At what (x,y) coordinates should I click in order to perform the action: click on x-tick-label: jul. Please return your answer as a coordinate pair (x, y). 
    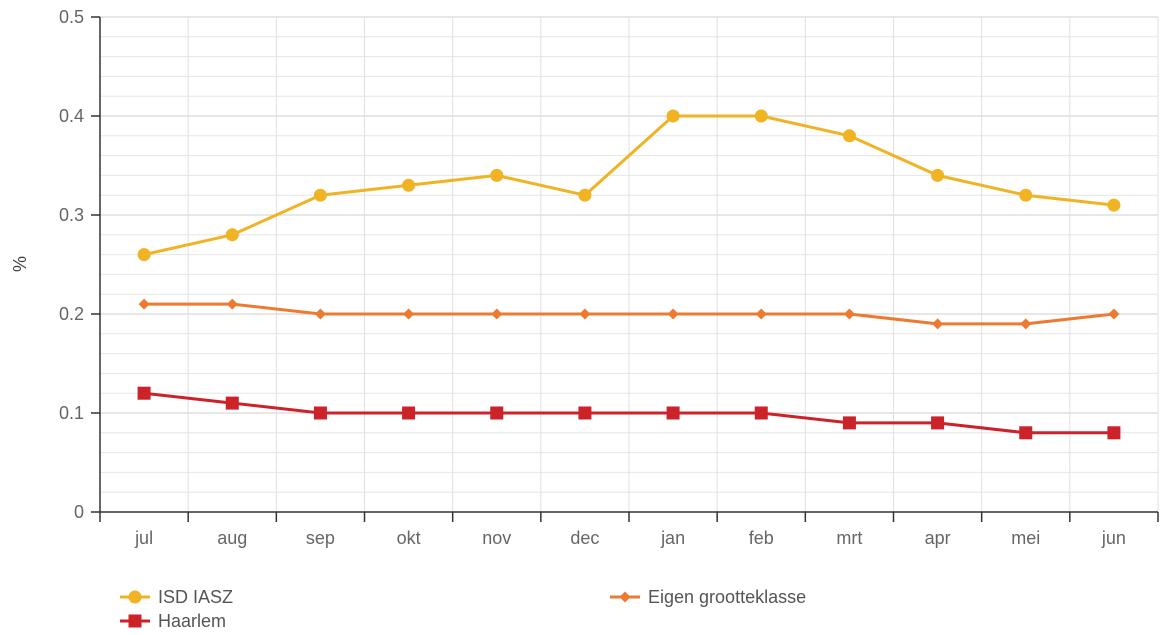
    Looking at the image, I should click on (143, 538).